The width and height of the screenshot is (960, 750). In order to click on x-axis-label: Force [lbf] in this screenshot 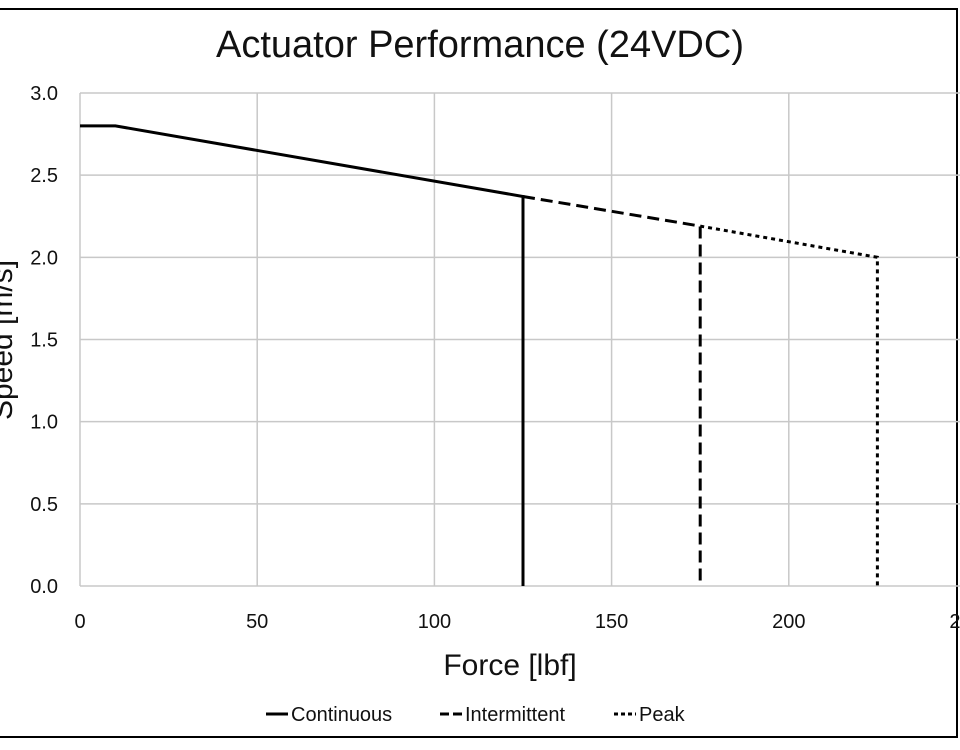, I will do `click(509, 665)`.